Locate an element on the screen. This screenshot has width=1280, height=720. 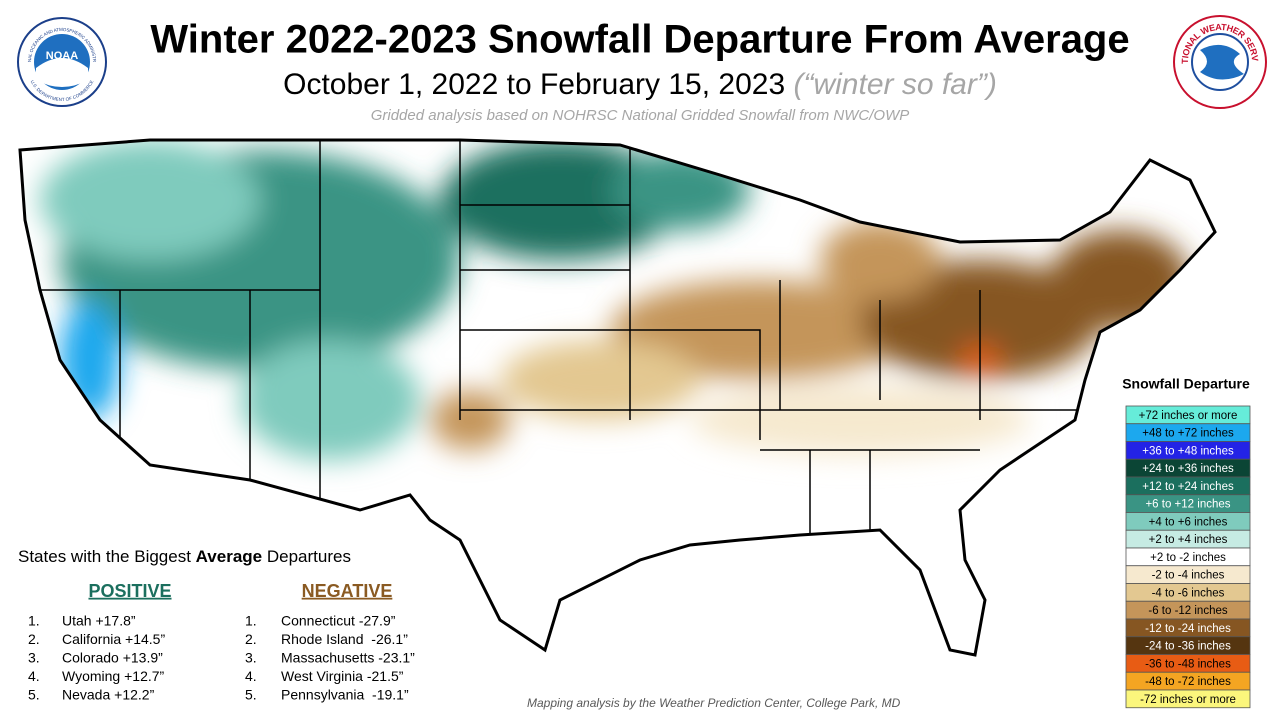
legend-label: +4 to +6 inches is located at coordinates (1188, 522).